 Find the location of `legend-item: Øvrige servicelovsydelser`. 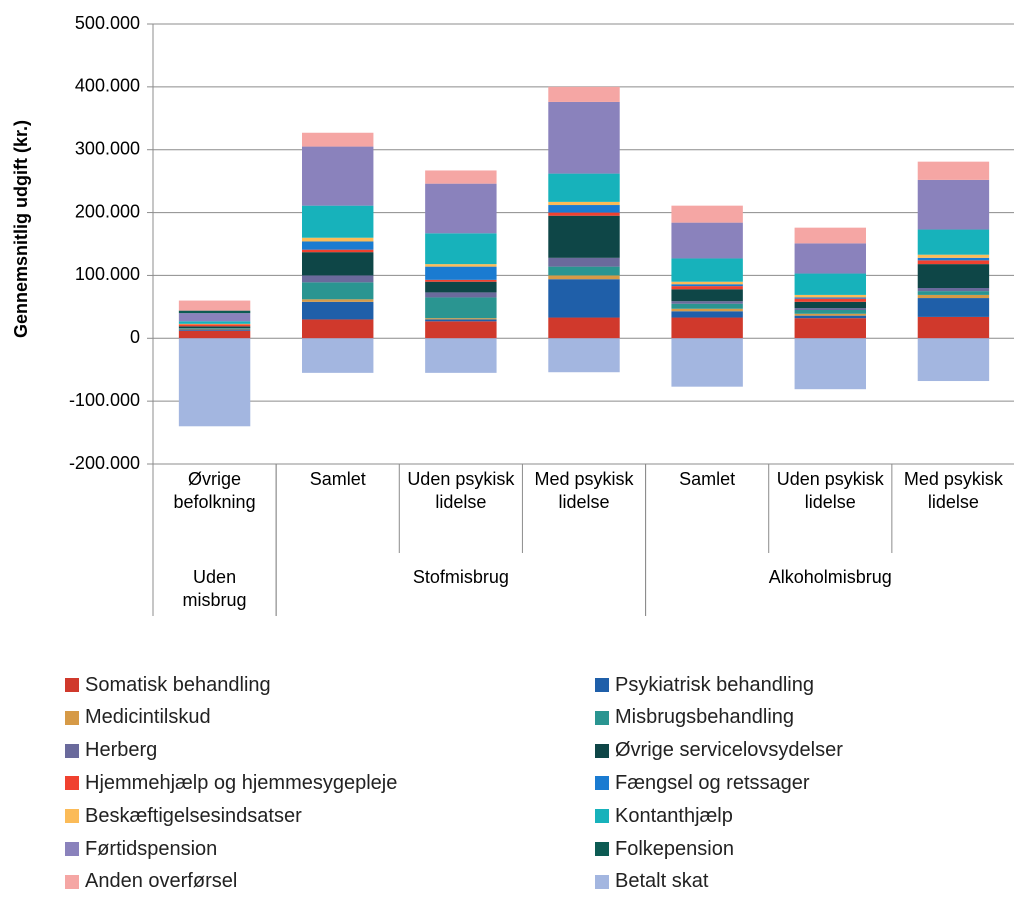

legend-item: Øvrige servicelovsydelser is located at coordinates (719, 751).